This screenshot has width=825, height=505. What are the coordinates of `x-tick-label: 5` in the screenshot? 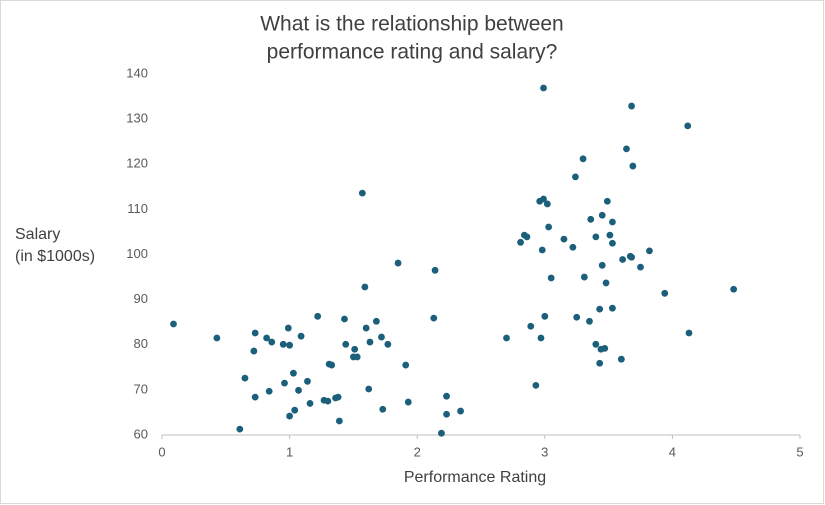 It's located at (799, 451).